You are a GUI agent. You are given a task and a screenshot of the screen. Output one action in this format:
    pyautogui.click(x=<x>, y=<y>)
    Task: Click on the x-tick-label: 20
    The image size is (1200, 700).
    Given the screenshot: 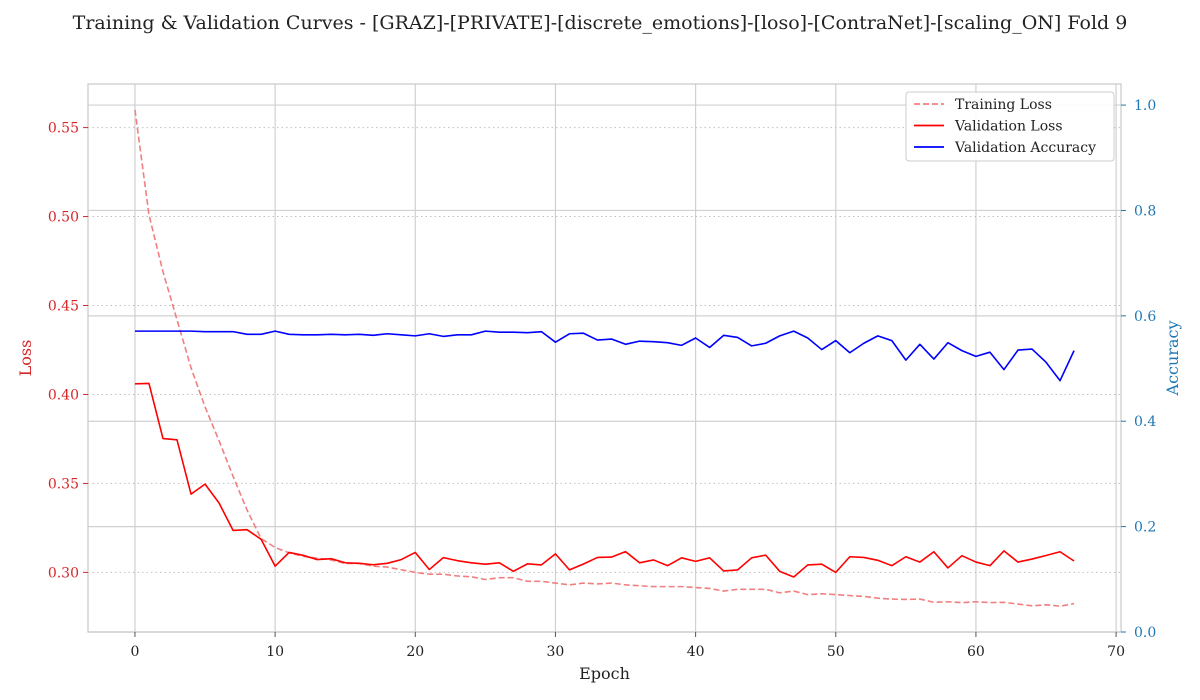 What is the action you would take?
    pyautogui.click(x=415, y=652)
    